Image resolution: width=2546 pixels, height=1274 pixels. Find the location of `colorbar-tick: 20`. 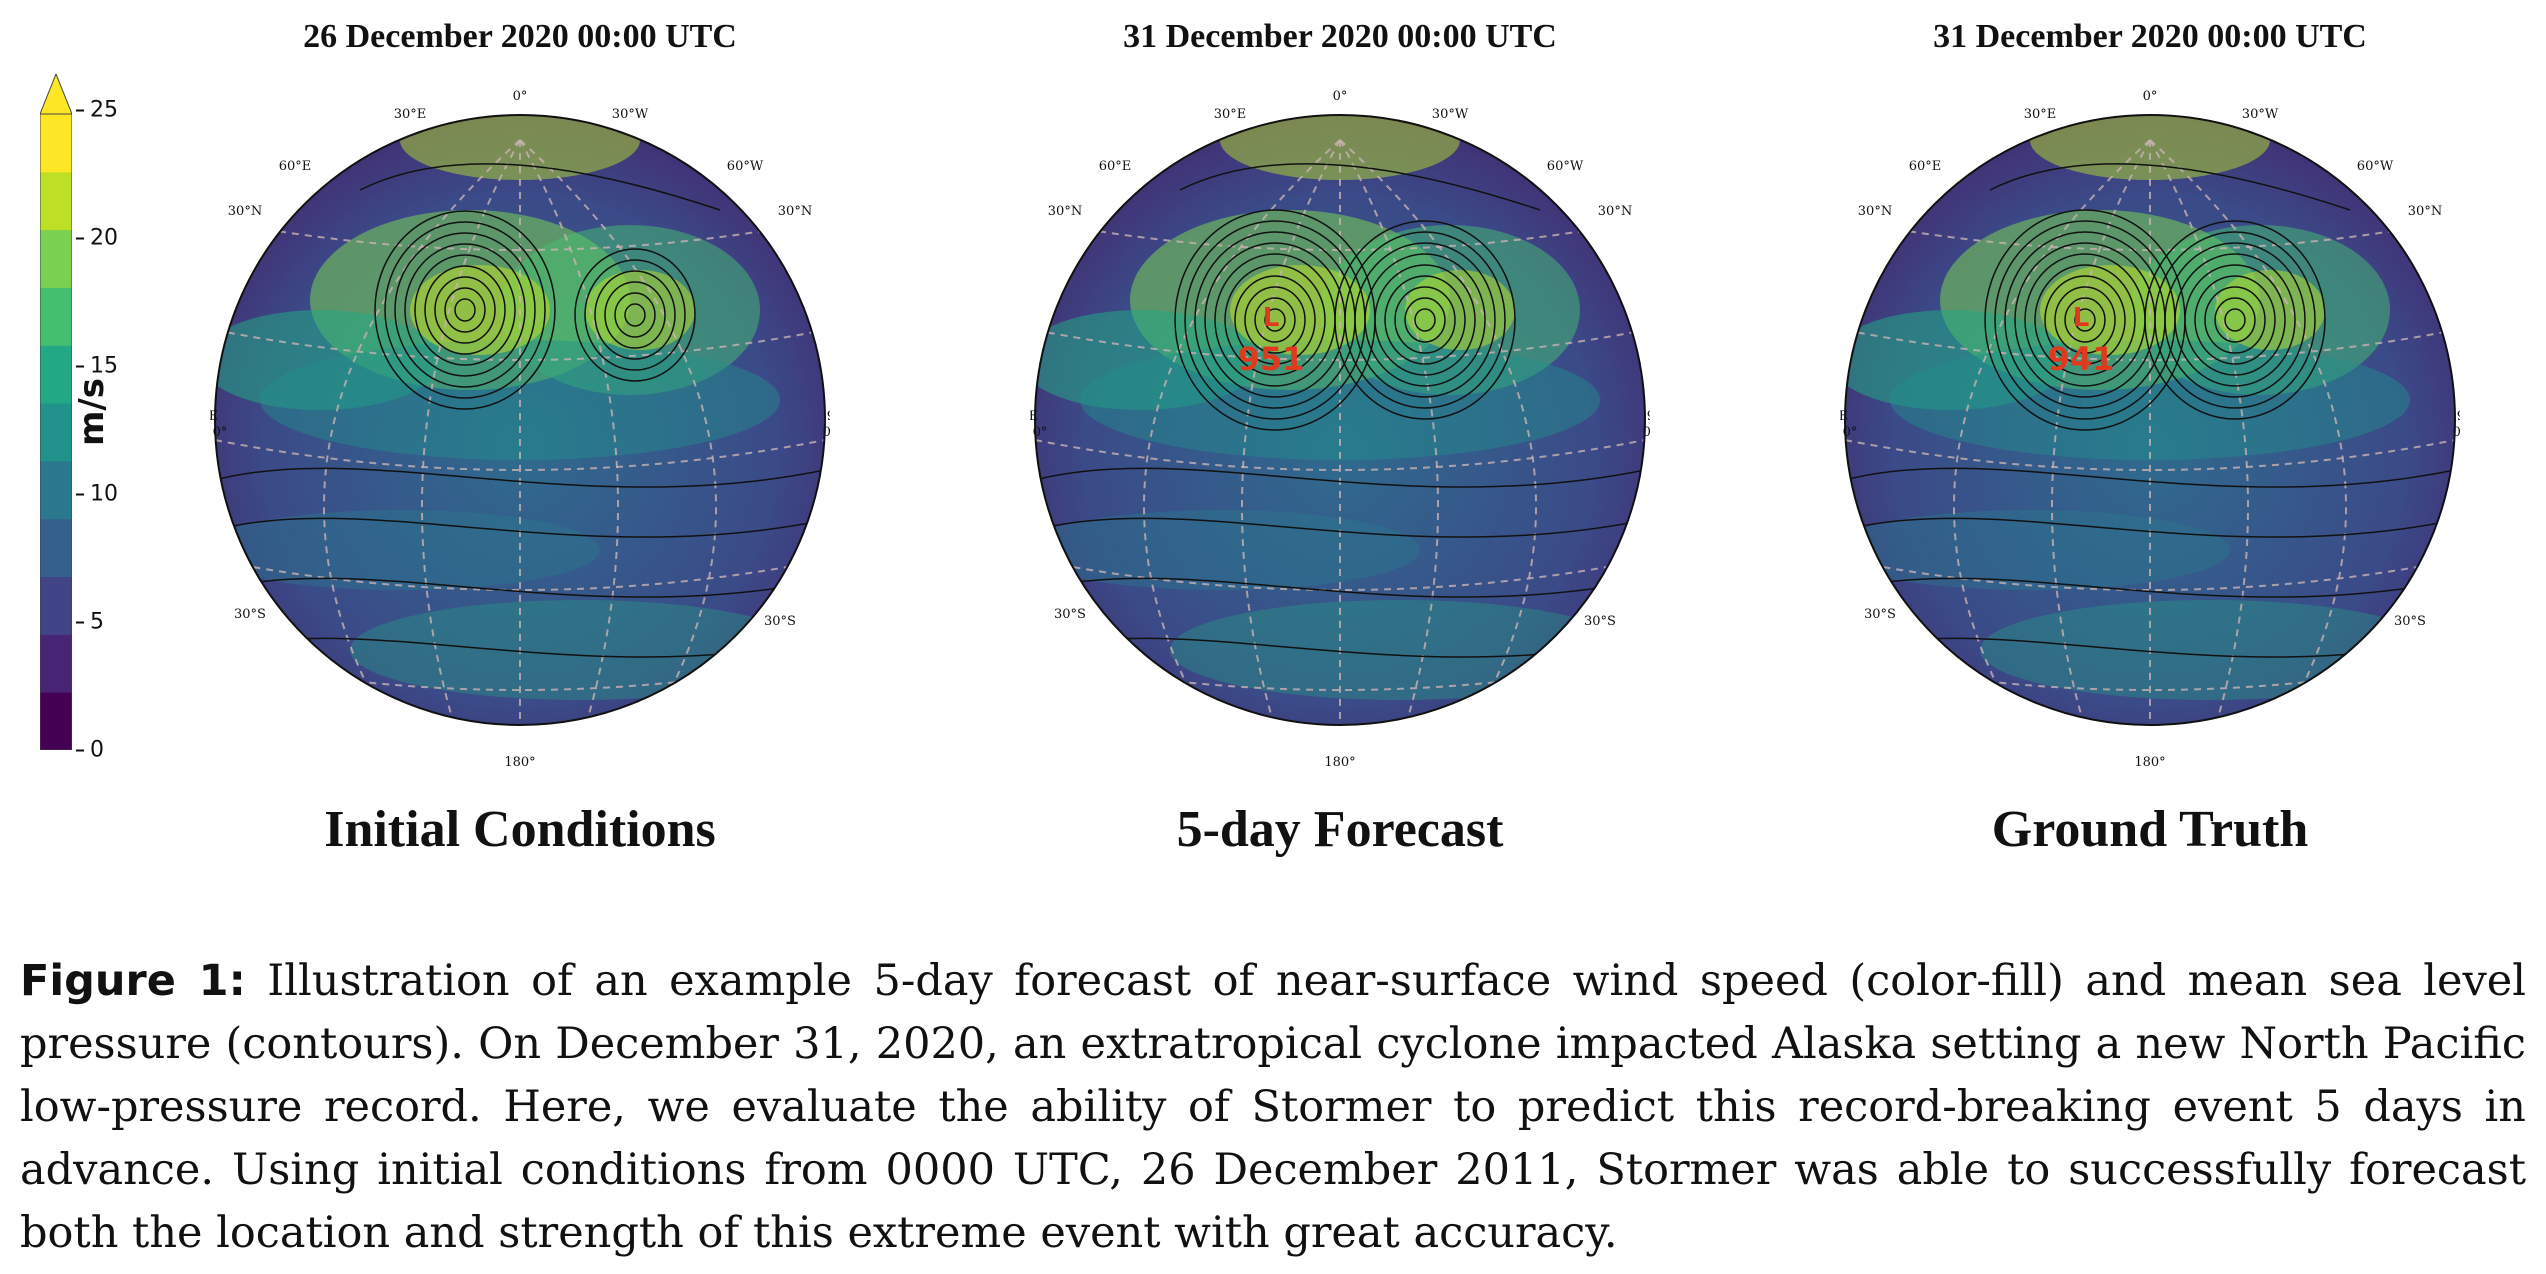

colorbar-tick: 20 is located at coordinates (97, 238).